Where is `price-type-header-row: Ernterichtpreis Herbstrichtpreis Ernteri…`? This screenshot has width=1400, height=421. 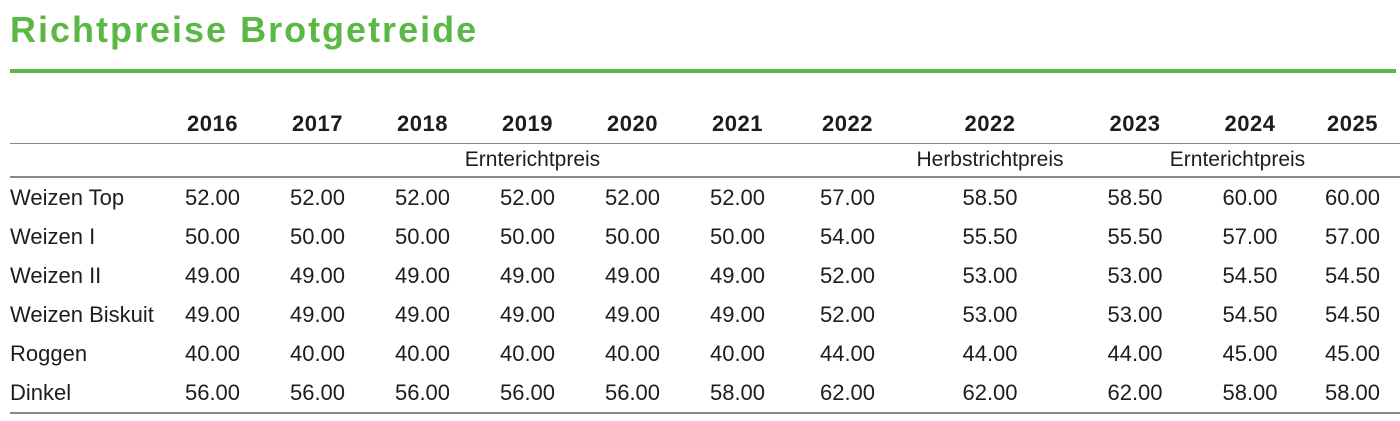
price-type-header-row: Ernterichtpreis Herbstrichtpreis Ernteri… is located at coordinates (705, 161).